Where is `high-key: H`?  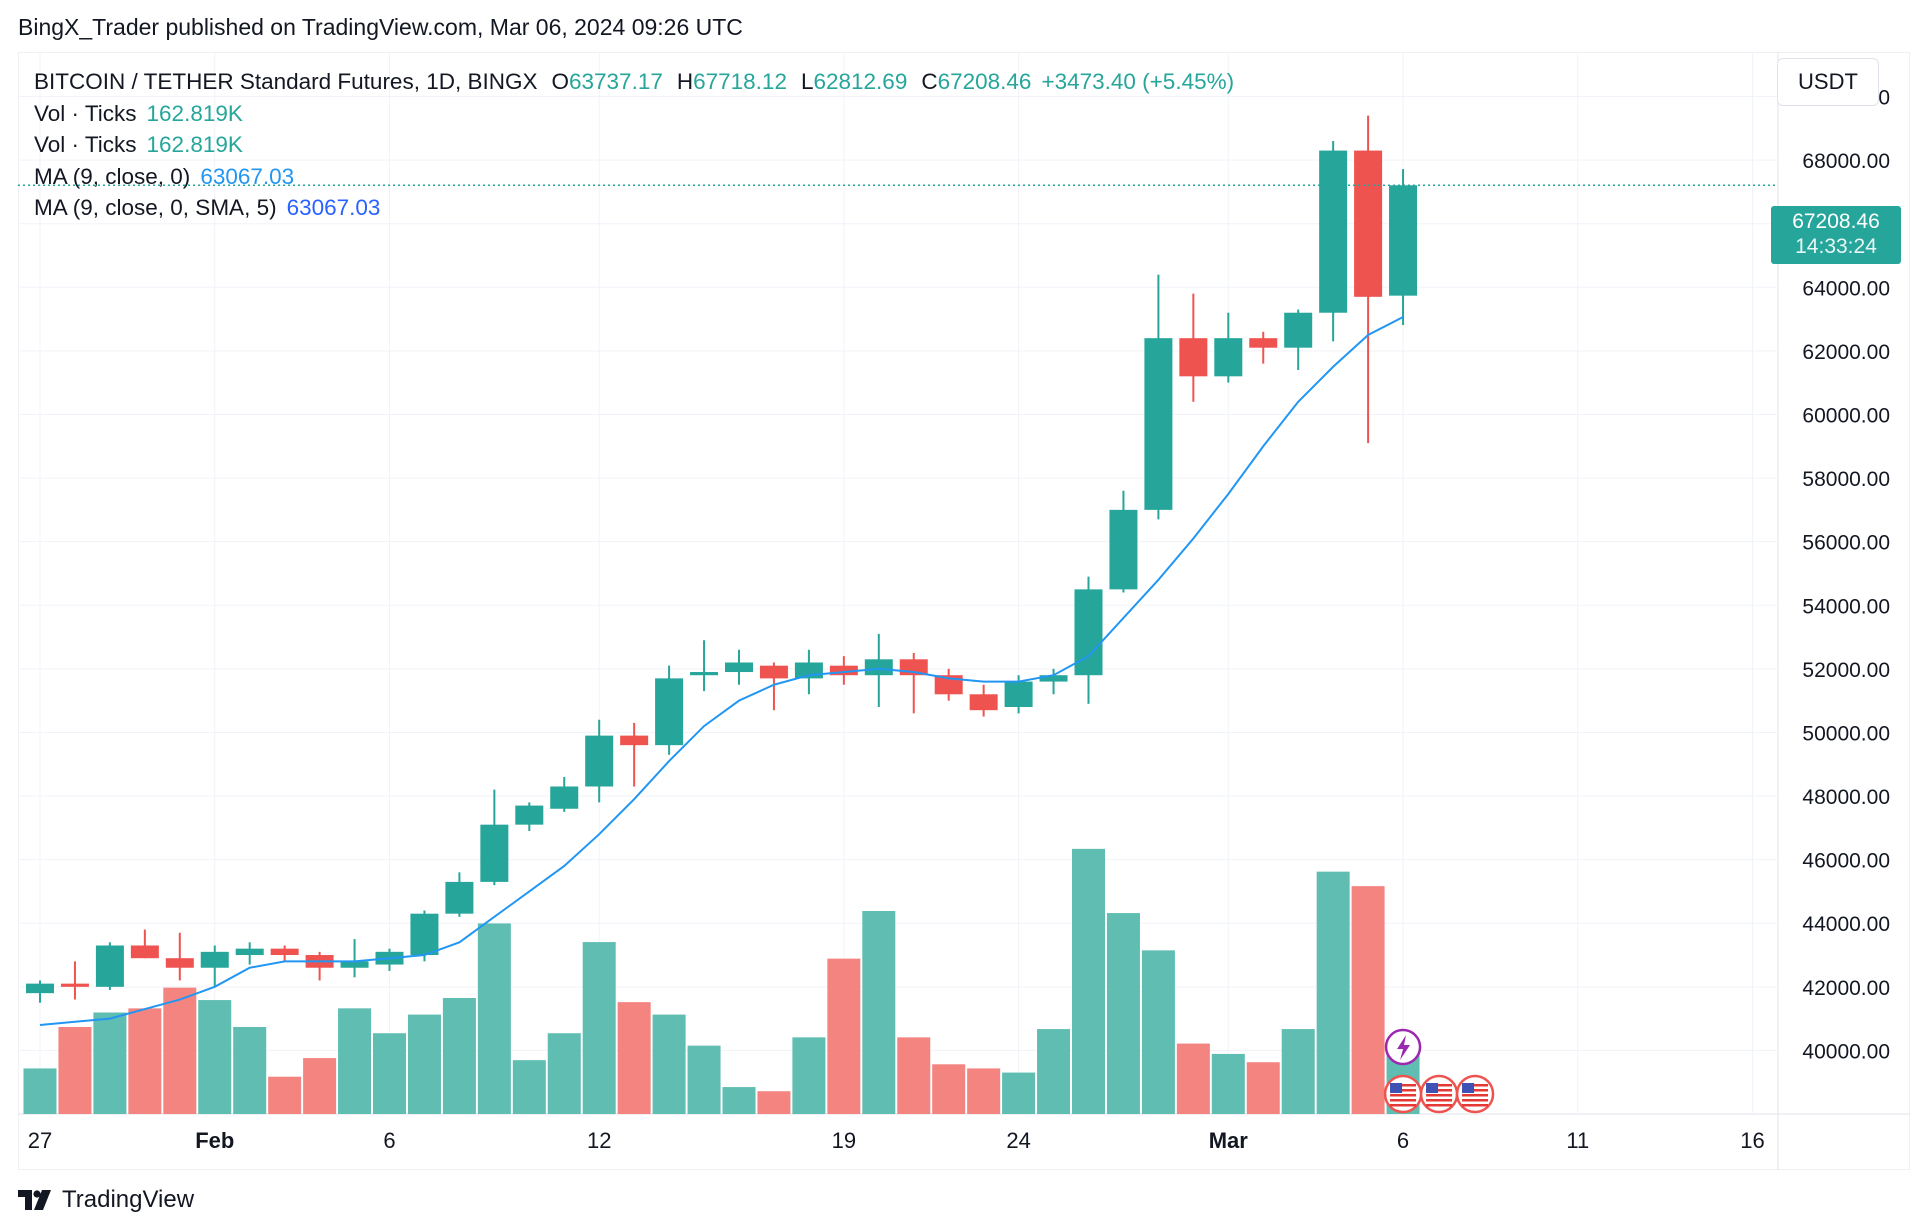 high-key: H is located at coordinates (685, 81).